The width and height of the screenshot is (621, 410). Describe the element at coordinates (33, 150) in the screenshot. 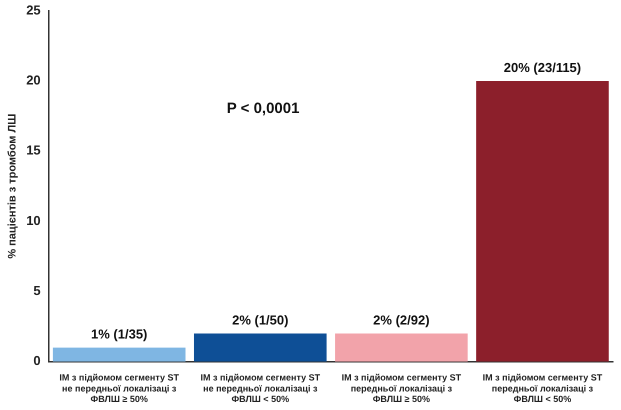

I see `y-tick-label: 15` at that location.